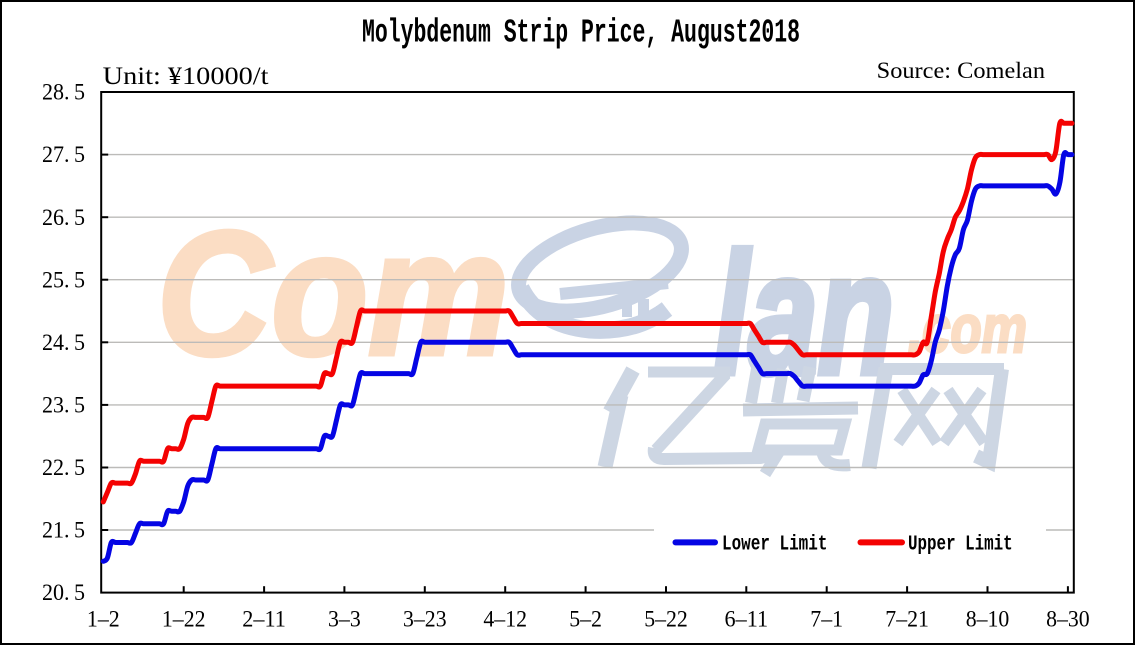  What do you see at coordinates (505, 618) in the screenshot?
I see `svg-text: 4–12` at bounding box center [505, 618].